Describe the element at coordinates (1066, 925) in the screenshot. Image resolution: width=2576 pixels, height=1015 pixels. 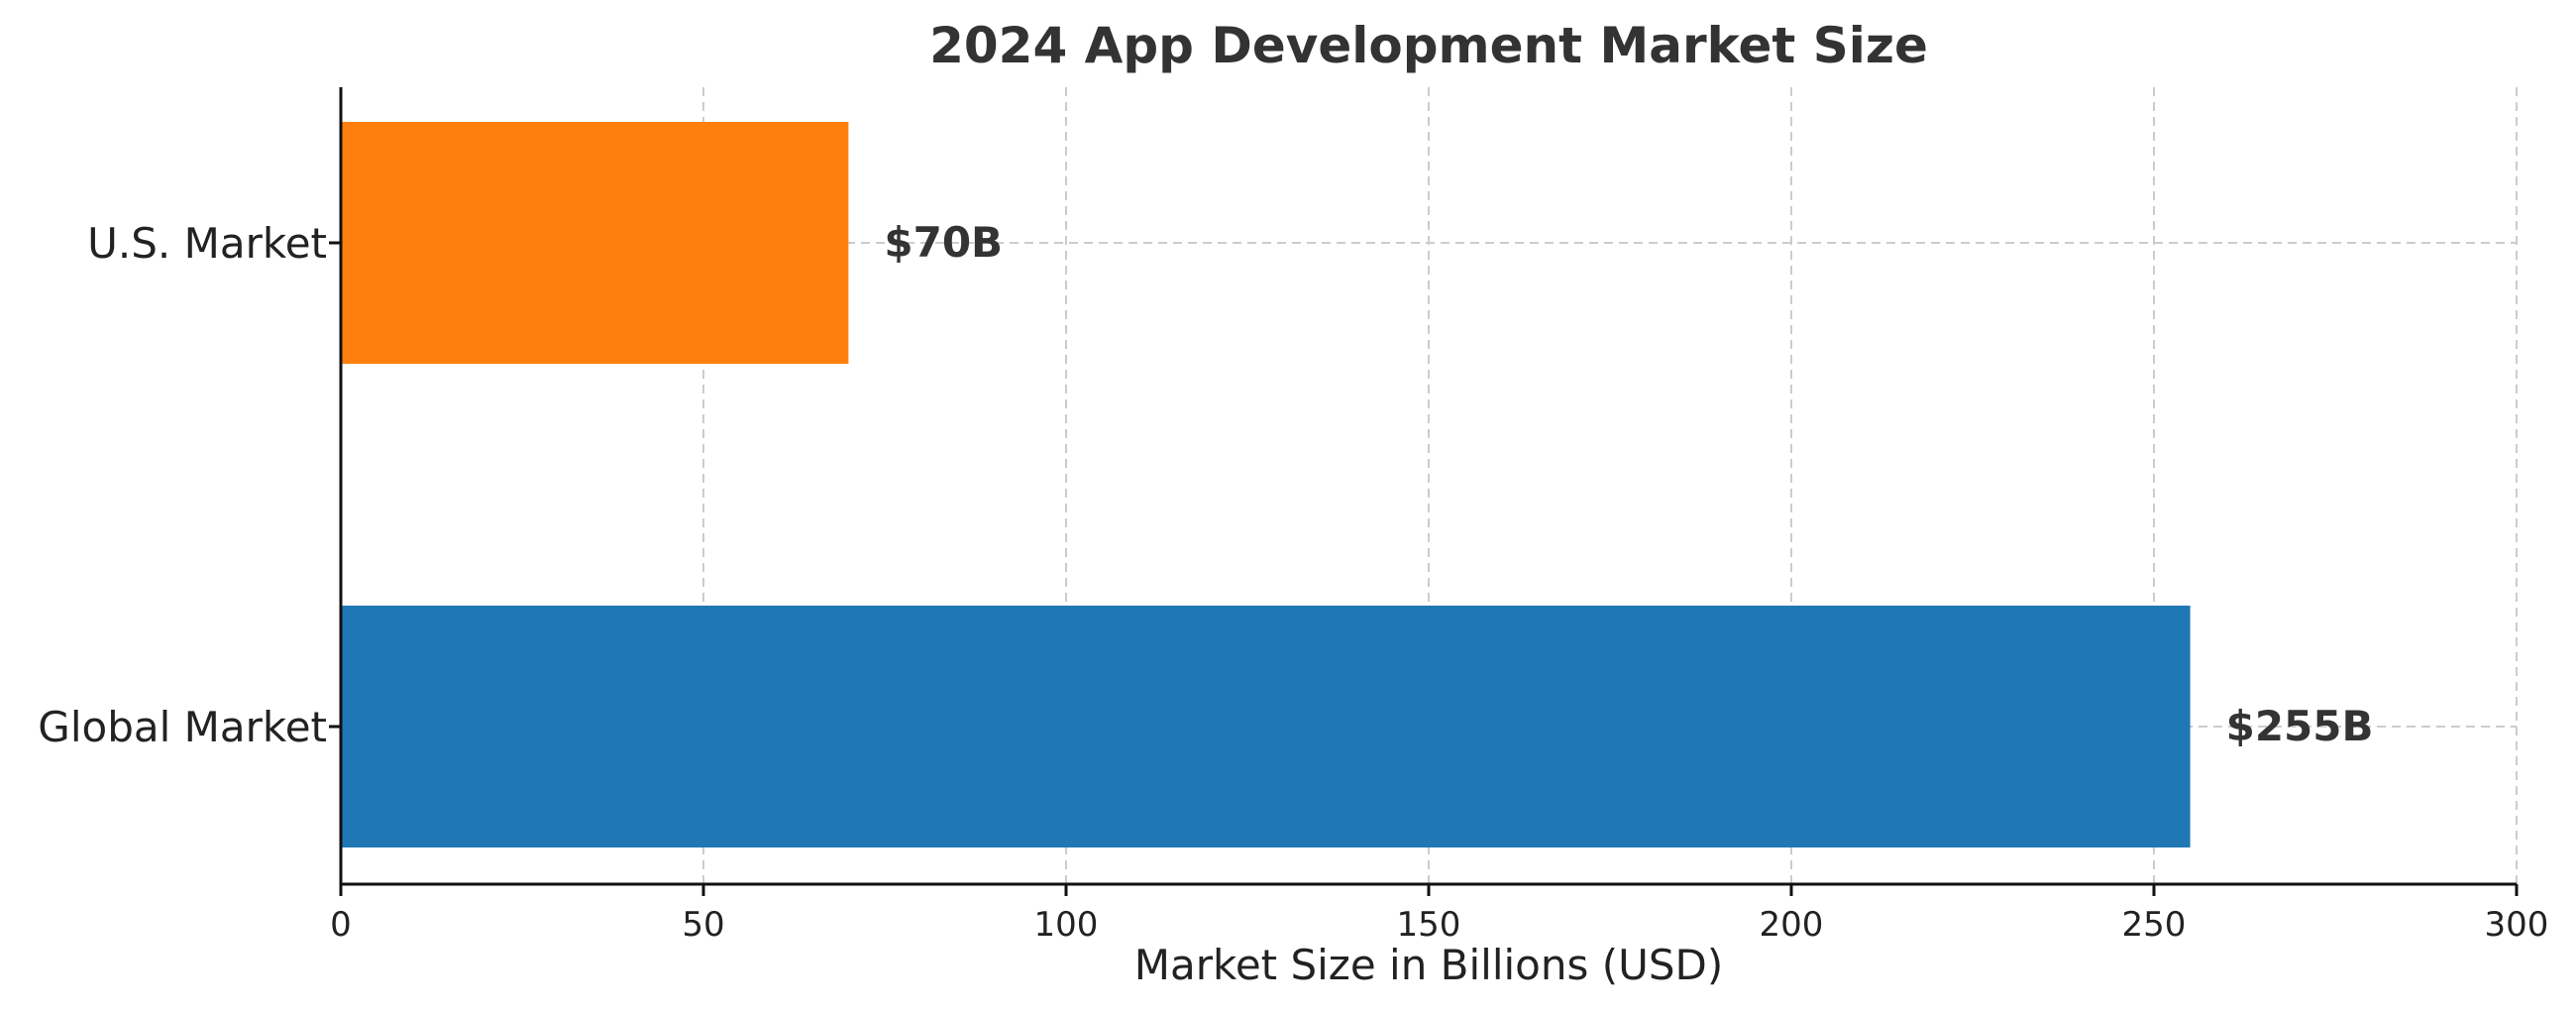
I see `x-tick-label-100: 100` at that location.